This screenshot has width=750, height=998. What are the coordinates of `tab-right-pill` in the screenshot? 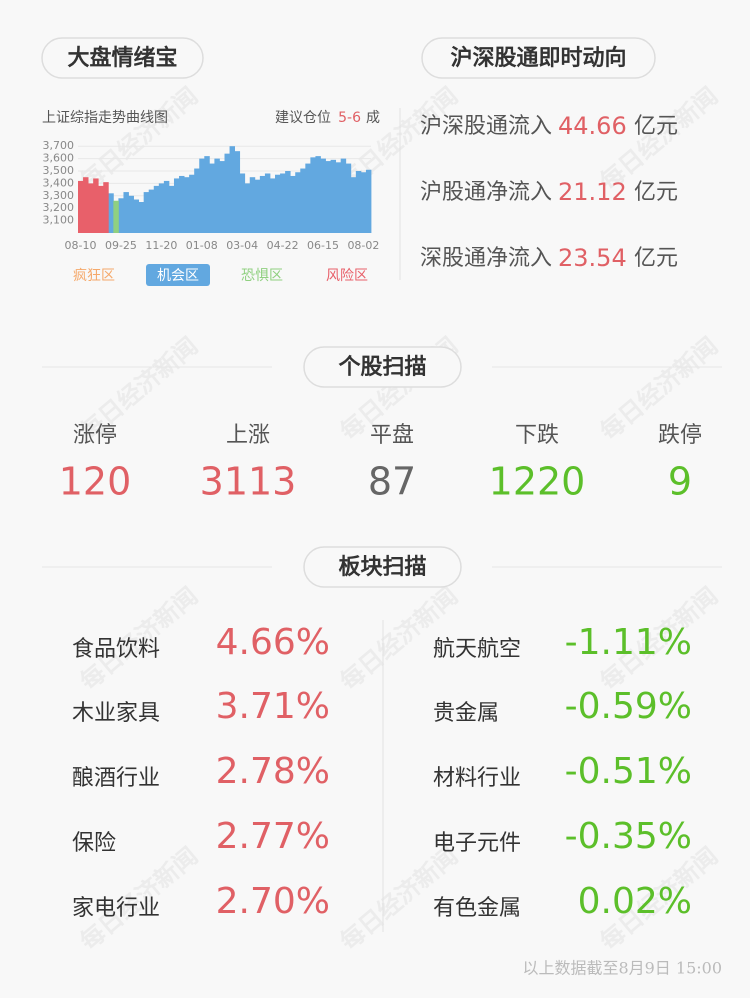 It's located at (538, 58).